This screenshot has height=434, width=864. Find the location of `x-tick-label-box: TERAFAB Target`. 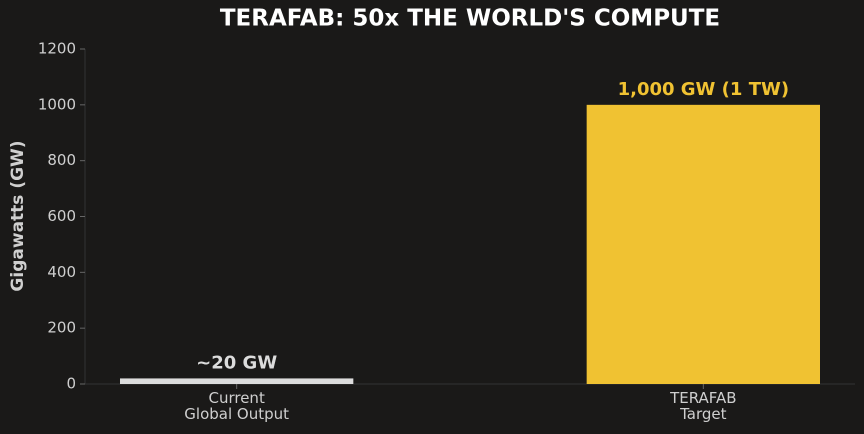

x-tick-label-box: TERAFAB Target is located at coordinates (703, 406).